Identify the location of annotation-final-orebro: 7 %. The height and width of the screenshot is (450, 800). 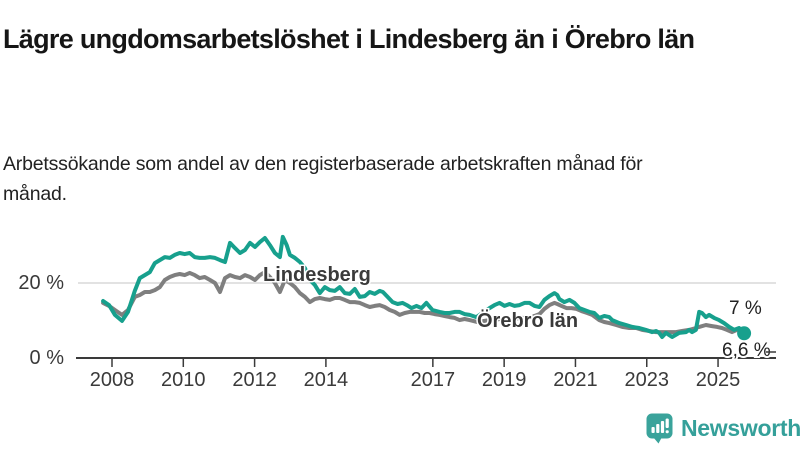
(745, 308).